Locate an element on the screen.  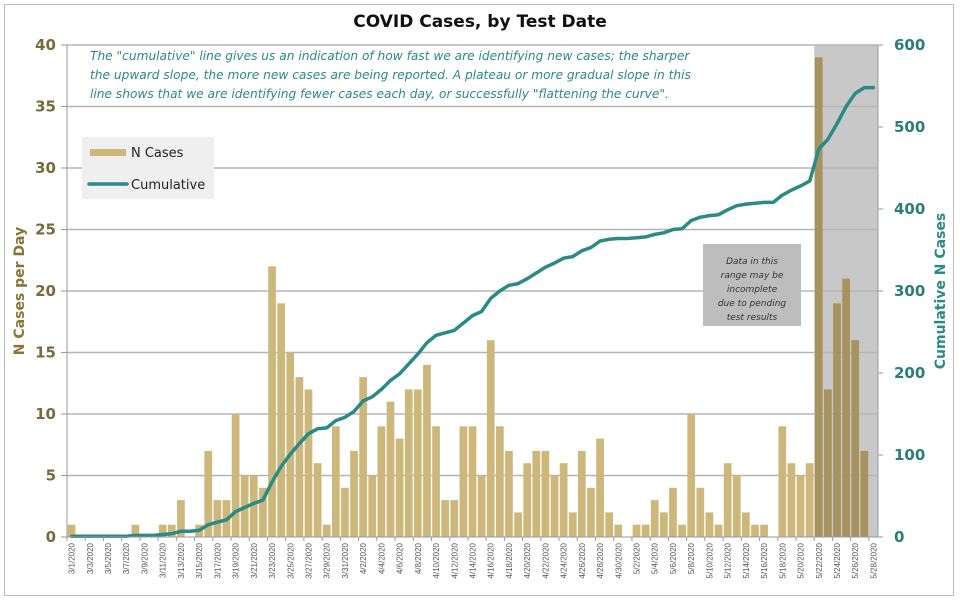
note-line: Data in this is located at coordinates (752, 262).